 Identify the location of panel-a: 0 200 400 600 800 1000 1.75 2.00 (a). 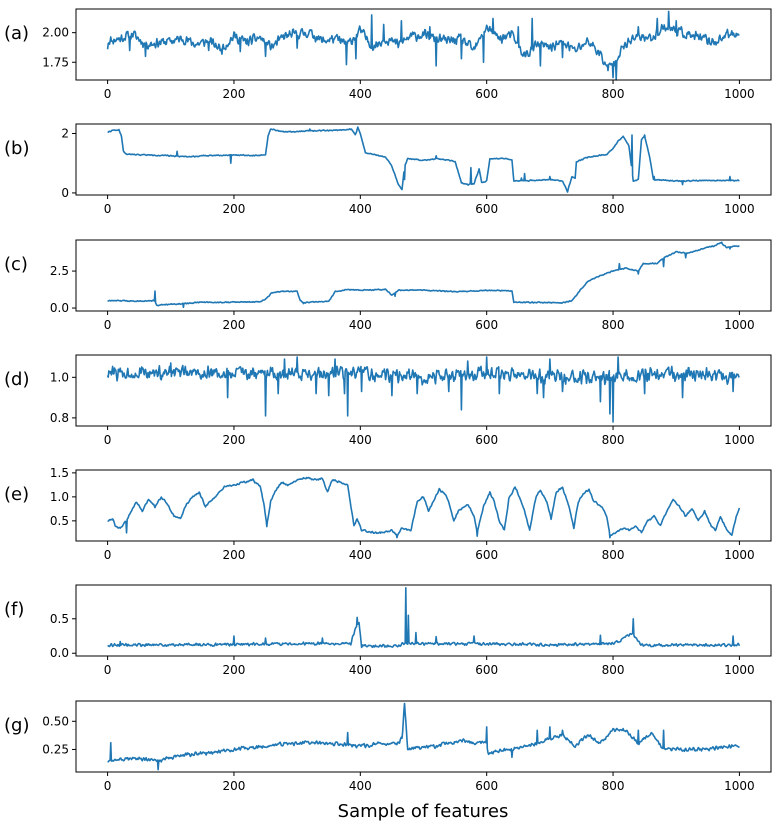
(388, 54).